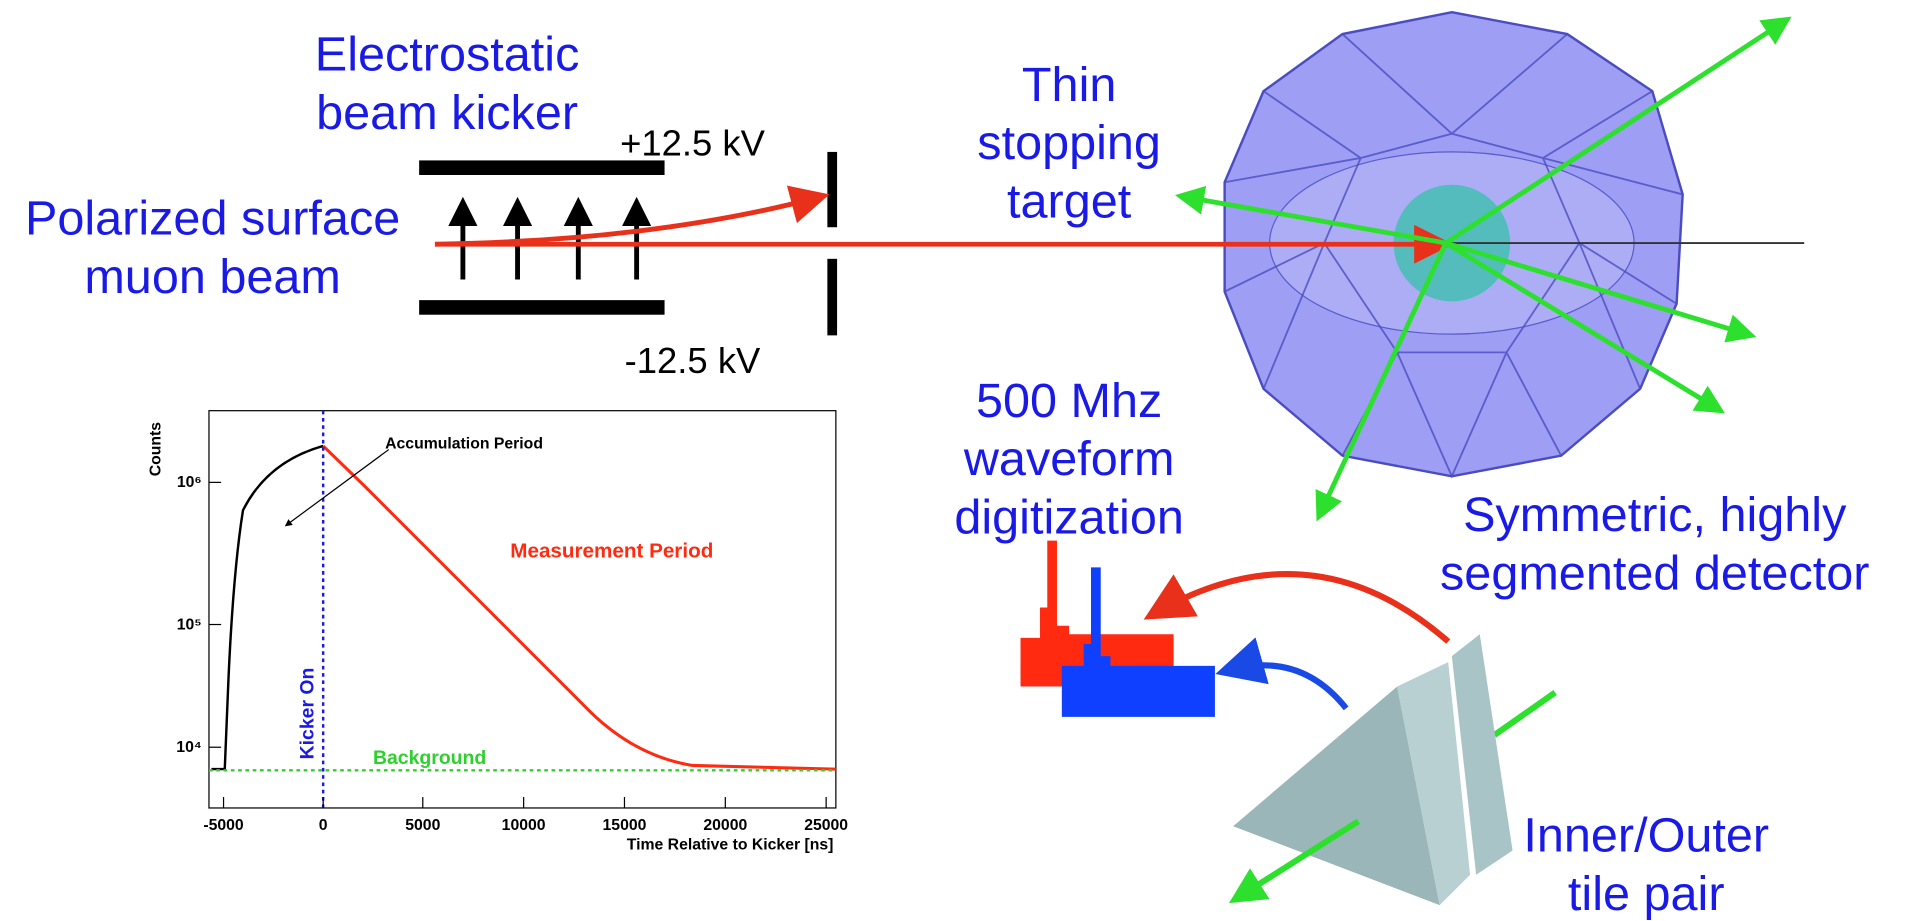  I want to click on label: Polarized surface, so click(212, 219).